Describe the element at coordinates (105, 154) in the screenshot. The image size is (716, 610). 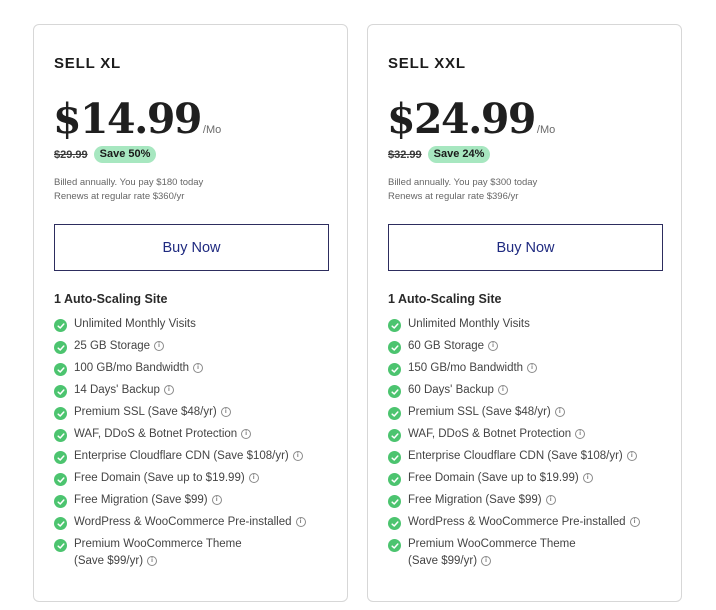
I see `discount-row: $29.99 Save 50%` at that location.